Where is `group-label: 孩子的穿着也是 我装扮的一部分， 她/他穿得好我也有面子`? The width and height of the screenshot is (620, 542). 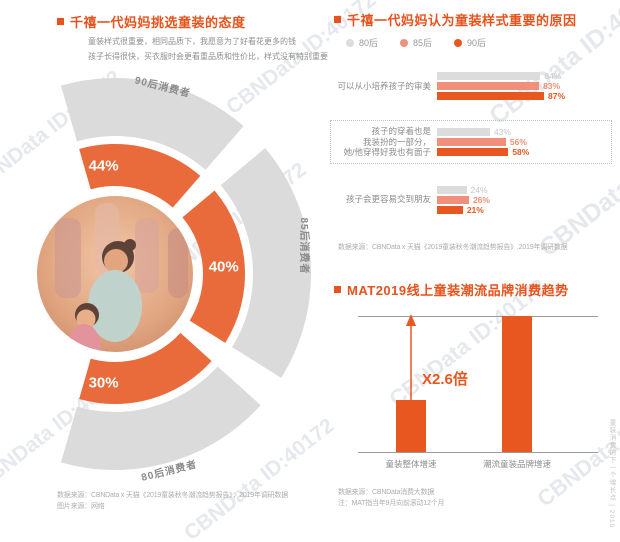
group-label: 孩子的穿着也是 我装扮的一部分， 她/他穿得好我也有面子 is located at coordinates (387, 141).